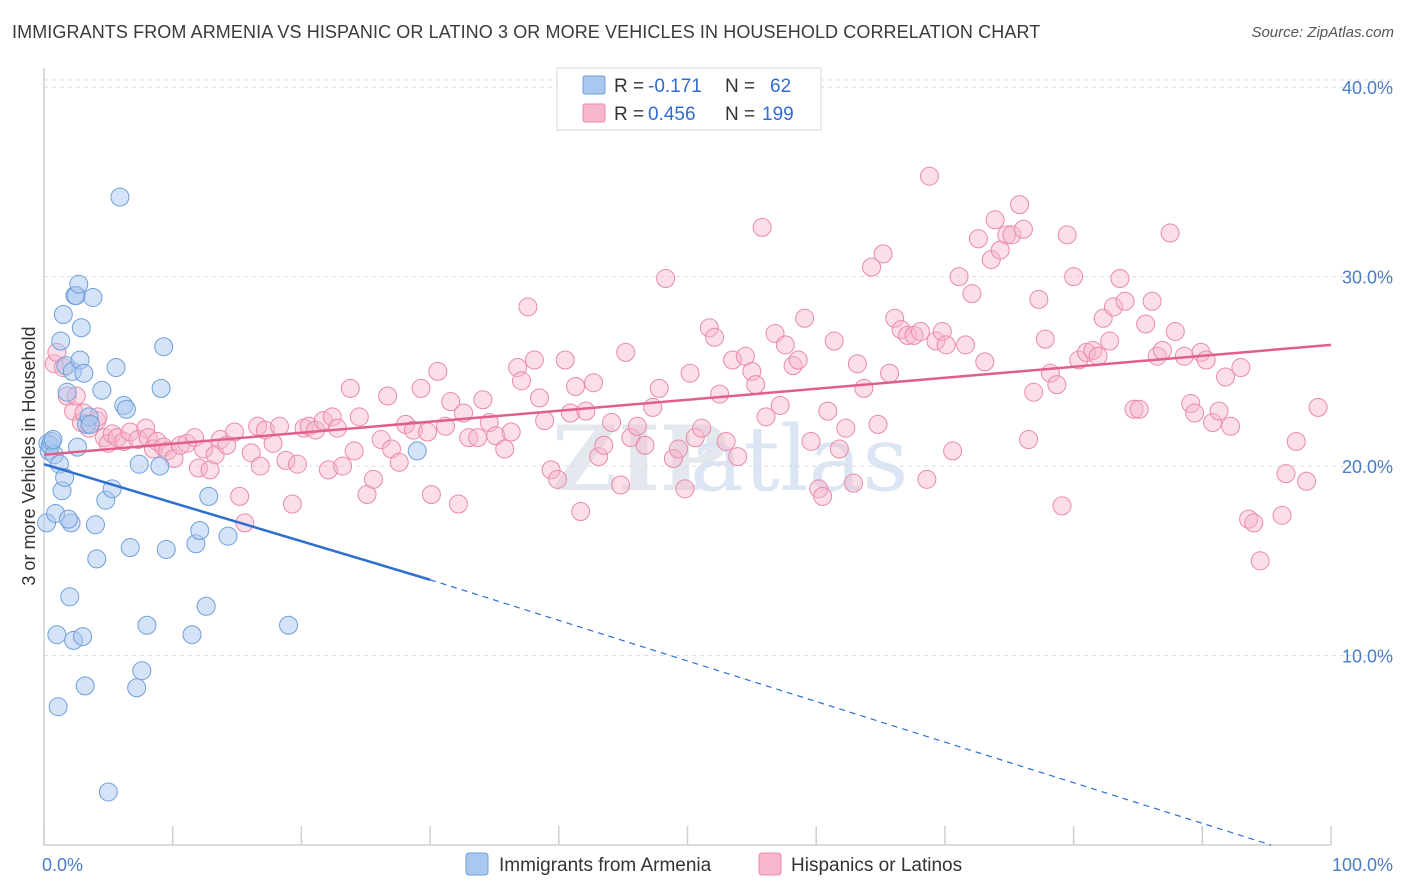 Image resolution: width=1406 pixels, height=892 pixels. What do you see at coordinates (639, 459) in the screenshot?
I see `watermark-zip: ZIP` at bounding box center [639, 459].